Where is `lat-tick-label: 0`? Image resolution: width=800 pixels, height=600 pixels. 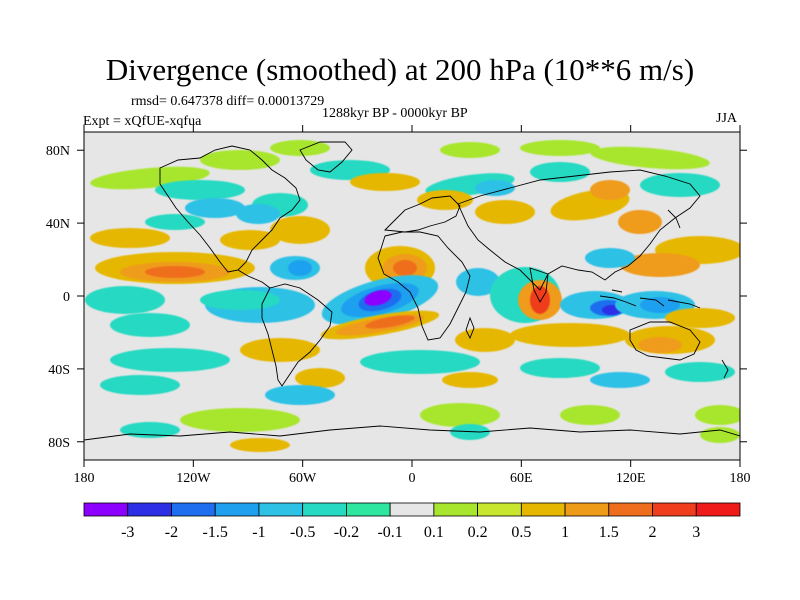
lat-tick-label: 0 is located at coordinates (66, 297).